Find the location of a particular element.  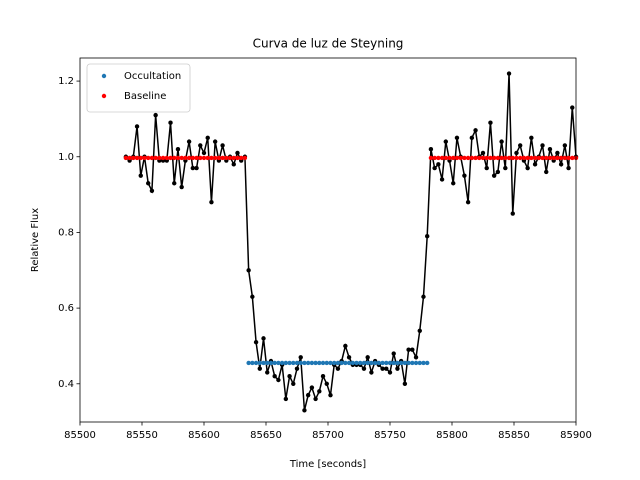

x-tick-label: 85650 is located at coordinates (266, 435).